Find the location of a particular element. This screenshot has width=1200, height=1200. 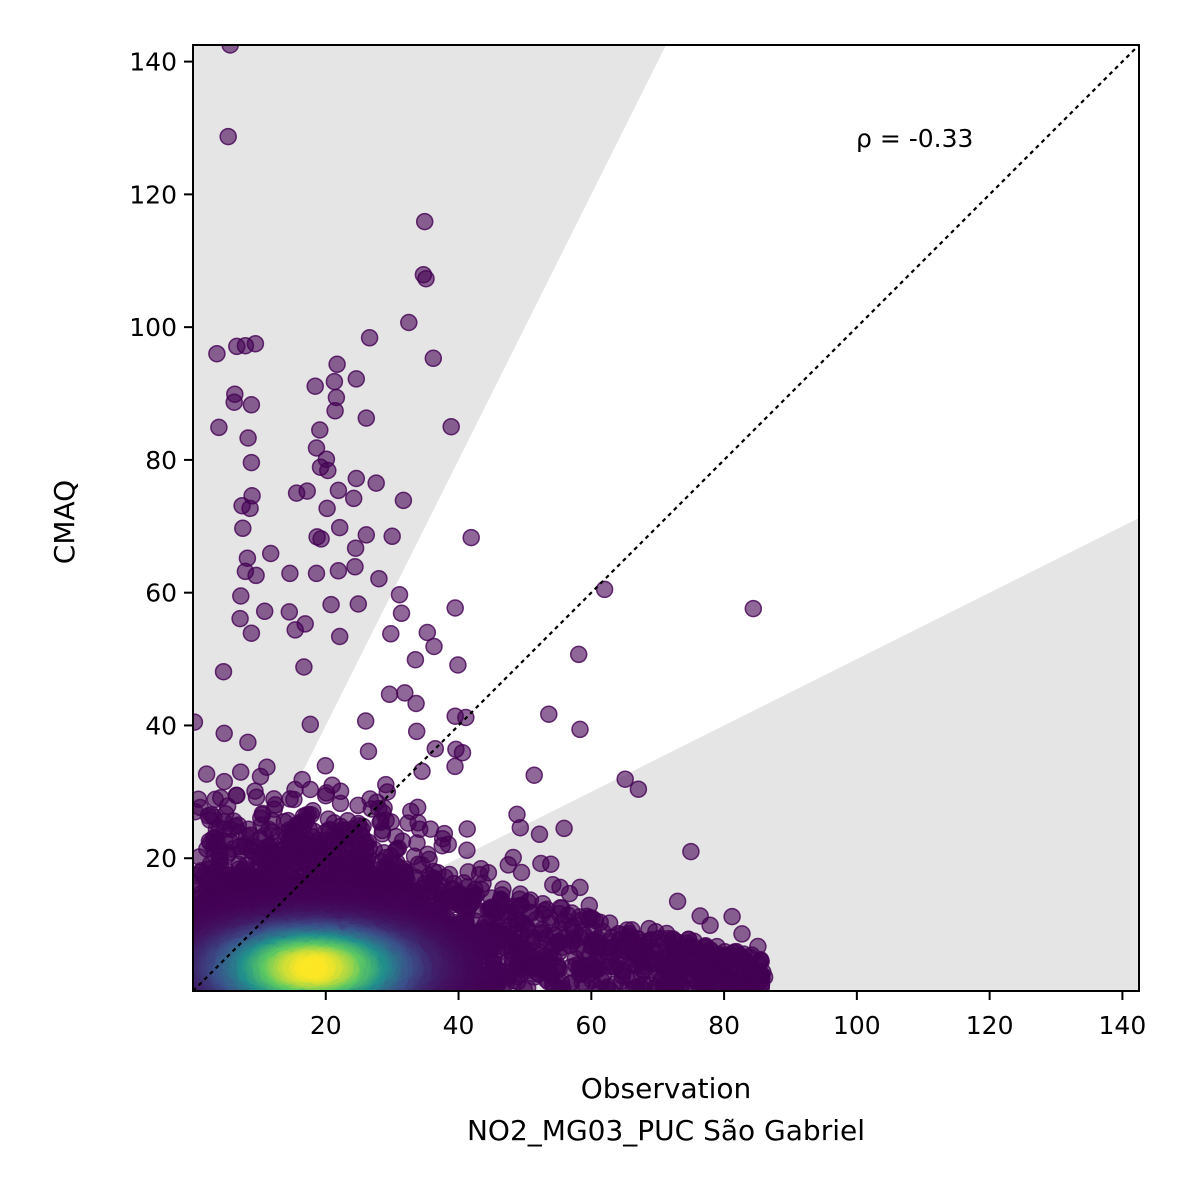

x-axis-ticks: 20 40 60 80 100 120 140 is located at coordinates (728, 1015).